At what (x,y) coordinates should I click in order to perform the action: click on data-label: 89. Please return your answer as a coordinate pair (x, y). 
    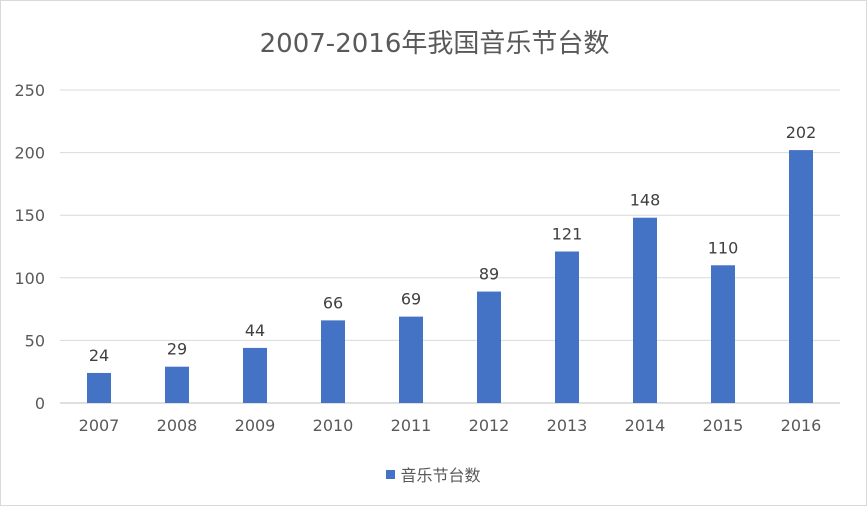
    Looking at the image, I should click on (489, 274).